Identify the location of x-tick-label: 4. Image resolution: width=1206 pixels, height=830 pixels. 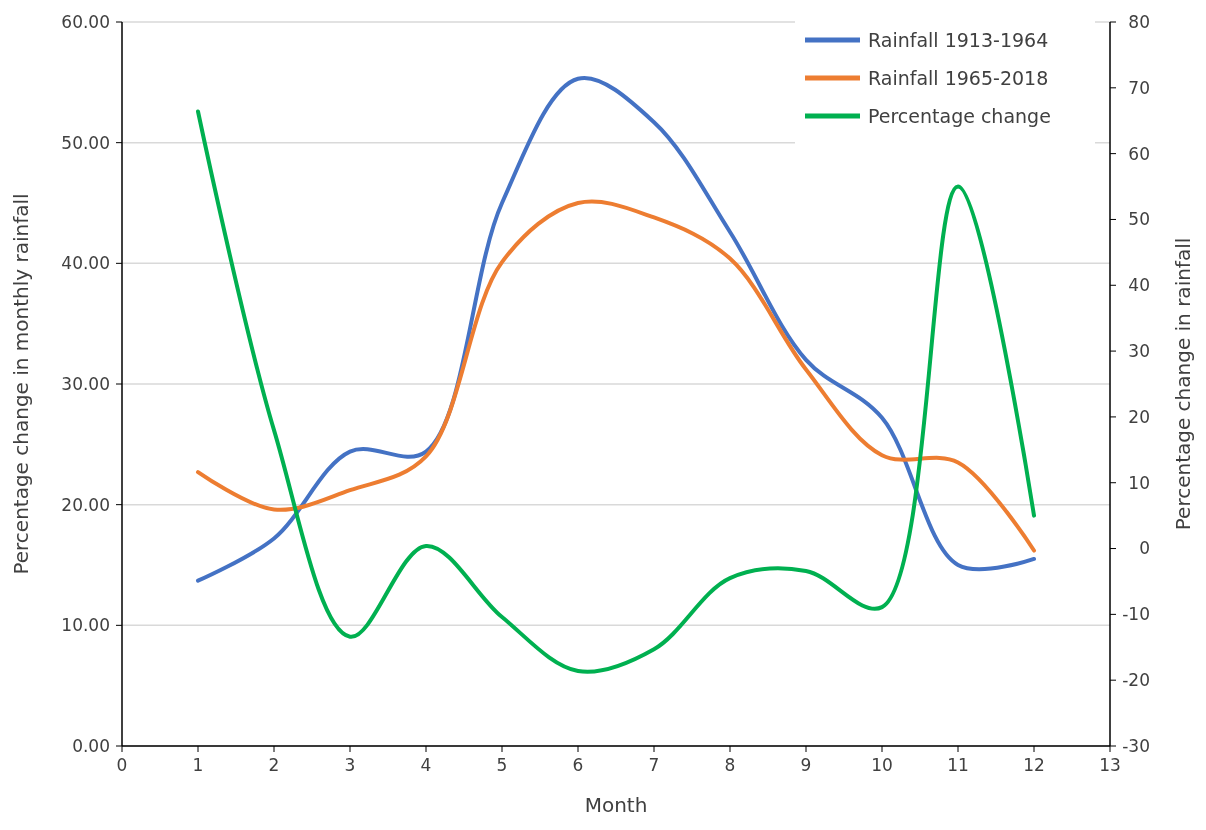
(426, 765).